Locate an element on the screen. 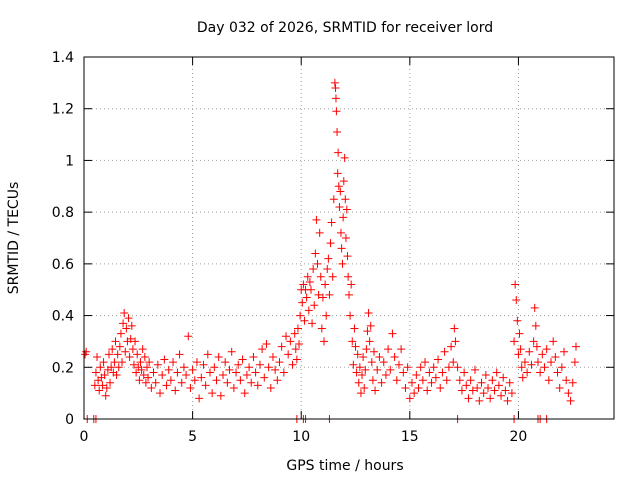  y-tick-label: 0 is located at coordinates (69, 420).